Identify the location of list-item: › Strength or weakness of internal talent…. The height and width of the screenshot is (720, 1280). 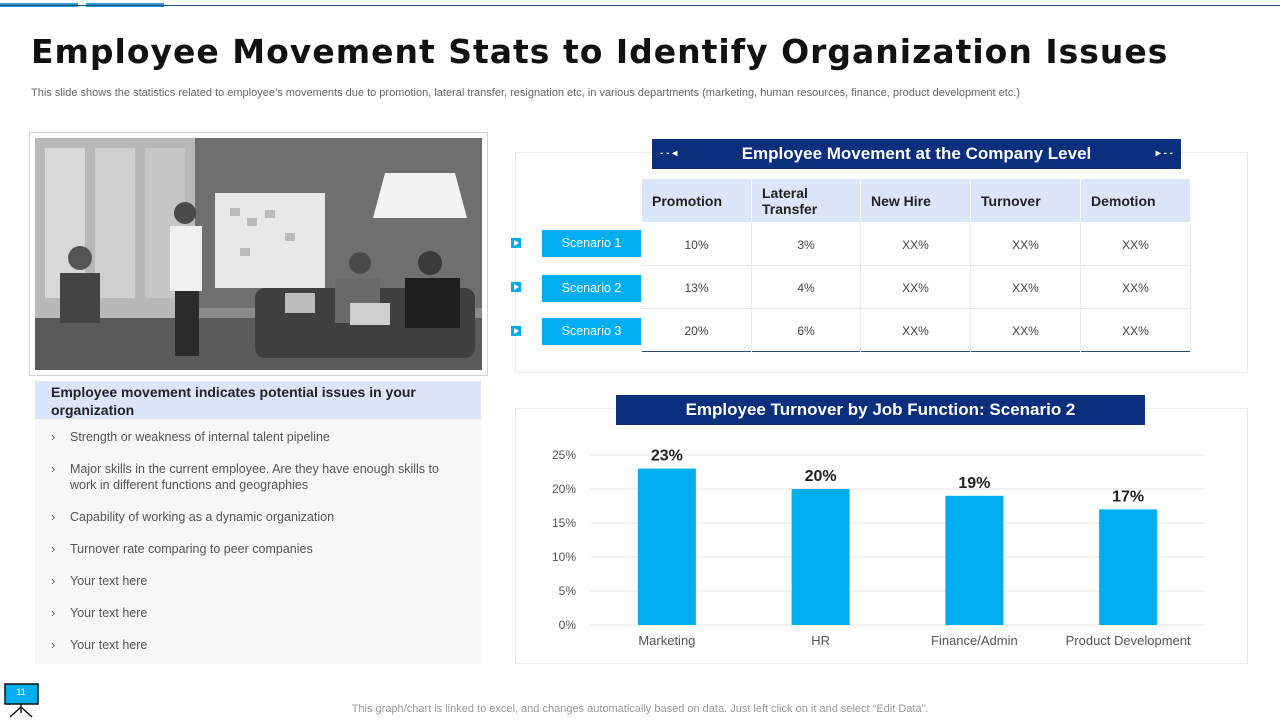
(190, 437).